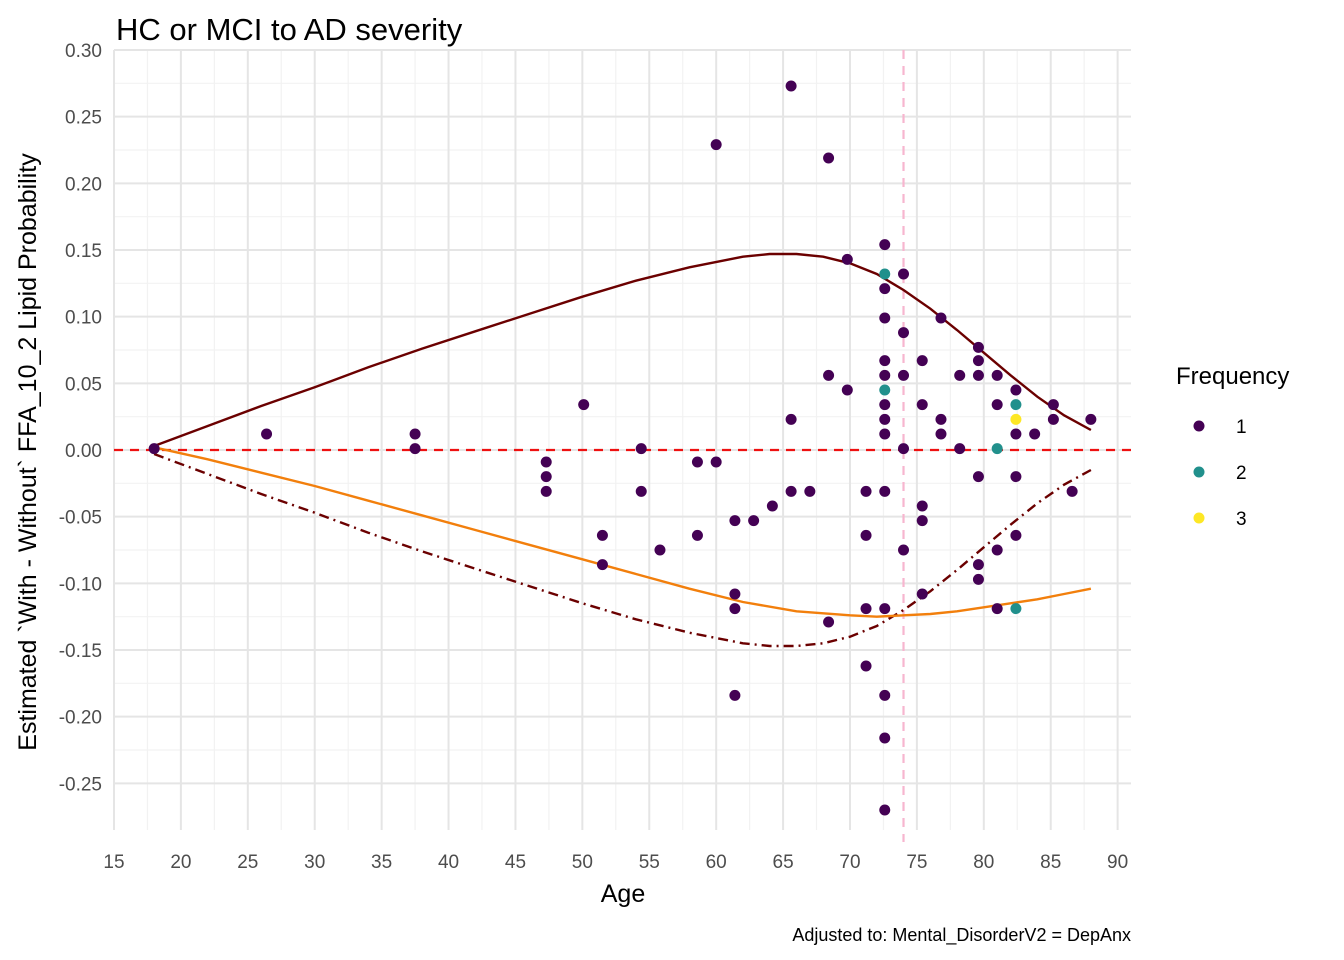 This screenshot has width=1344, height=960. Describe the element at coordinates (849, 862) in the screenshot. I see `x-tick-label: 70` at that location.